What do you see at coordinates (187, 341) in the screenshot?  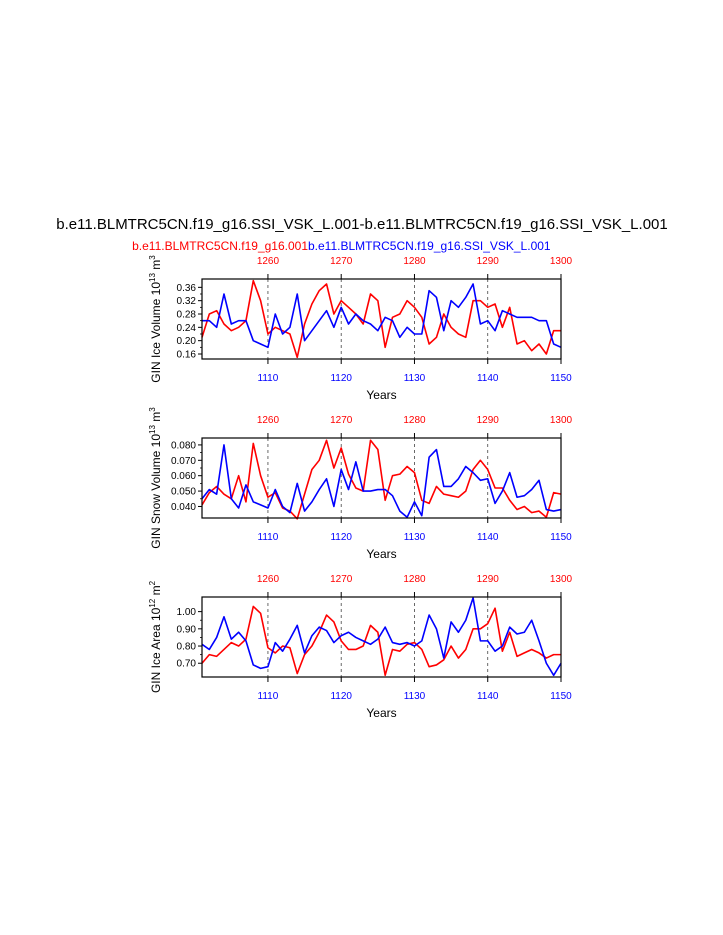 I see `y-tick-label: 0.20` at bounding box center [187, 341].